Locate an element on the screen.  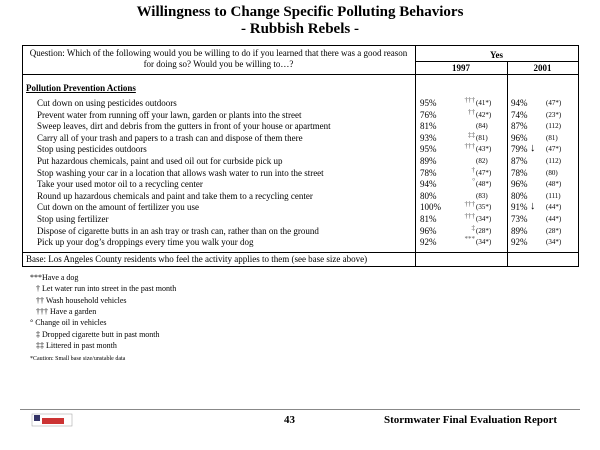
footnote-mark: ° is located at coordinates (473, 181).